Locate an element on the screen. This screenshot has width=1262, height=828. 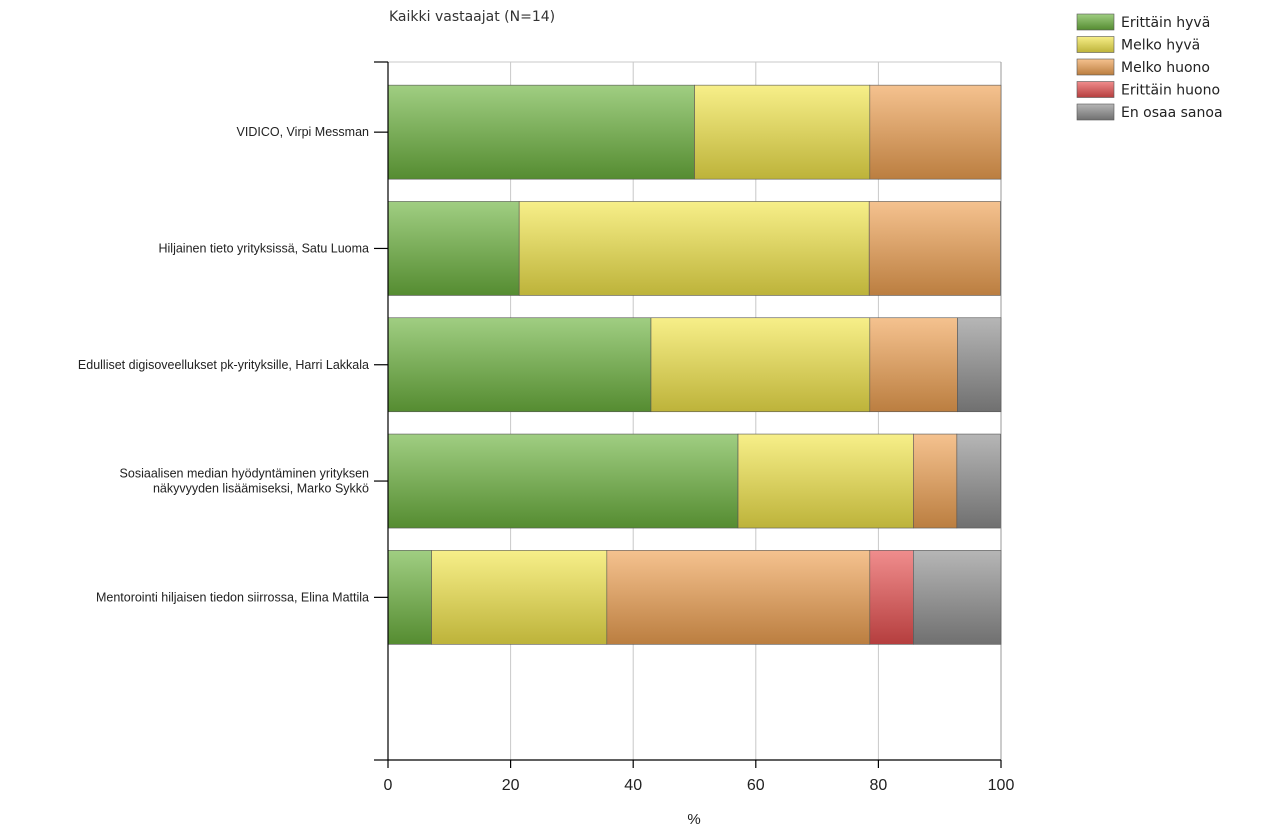
bar-mentorointi-hiljaisen-ti-en-osaa-sanoa is located at coordinates (957, 597).